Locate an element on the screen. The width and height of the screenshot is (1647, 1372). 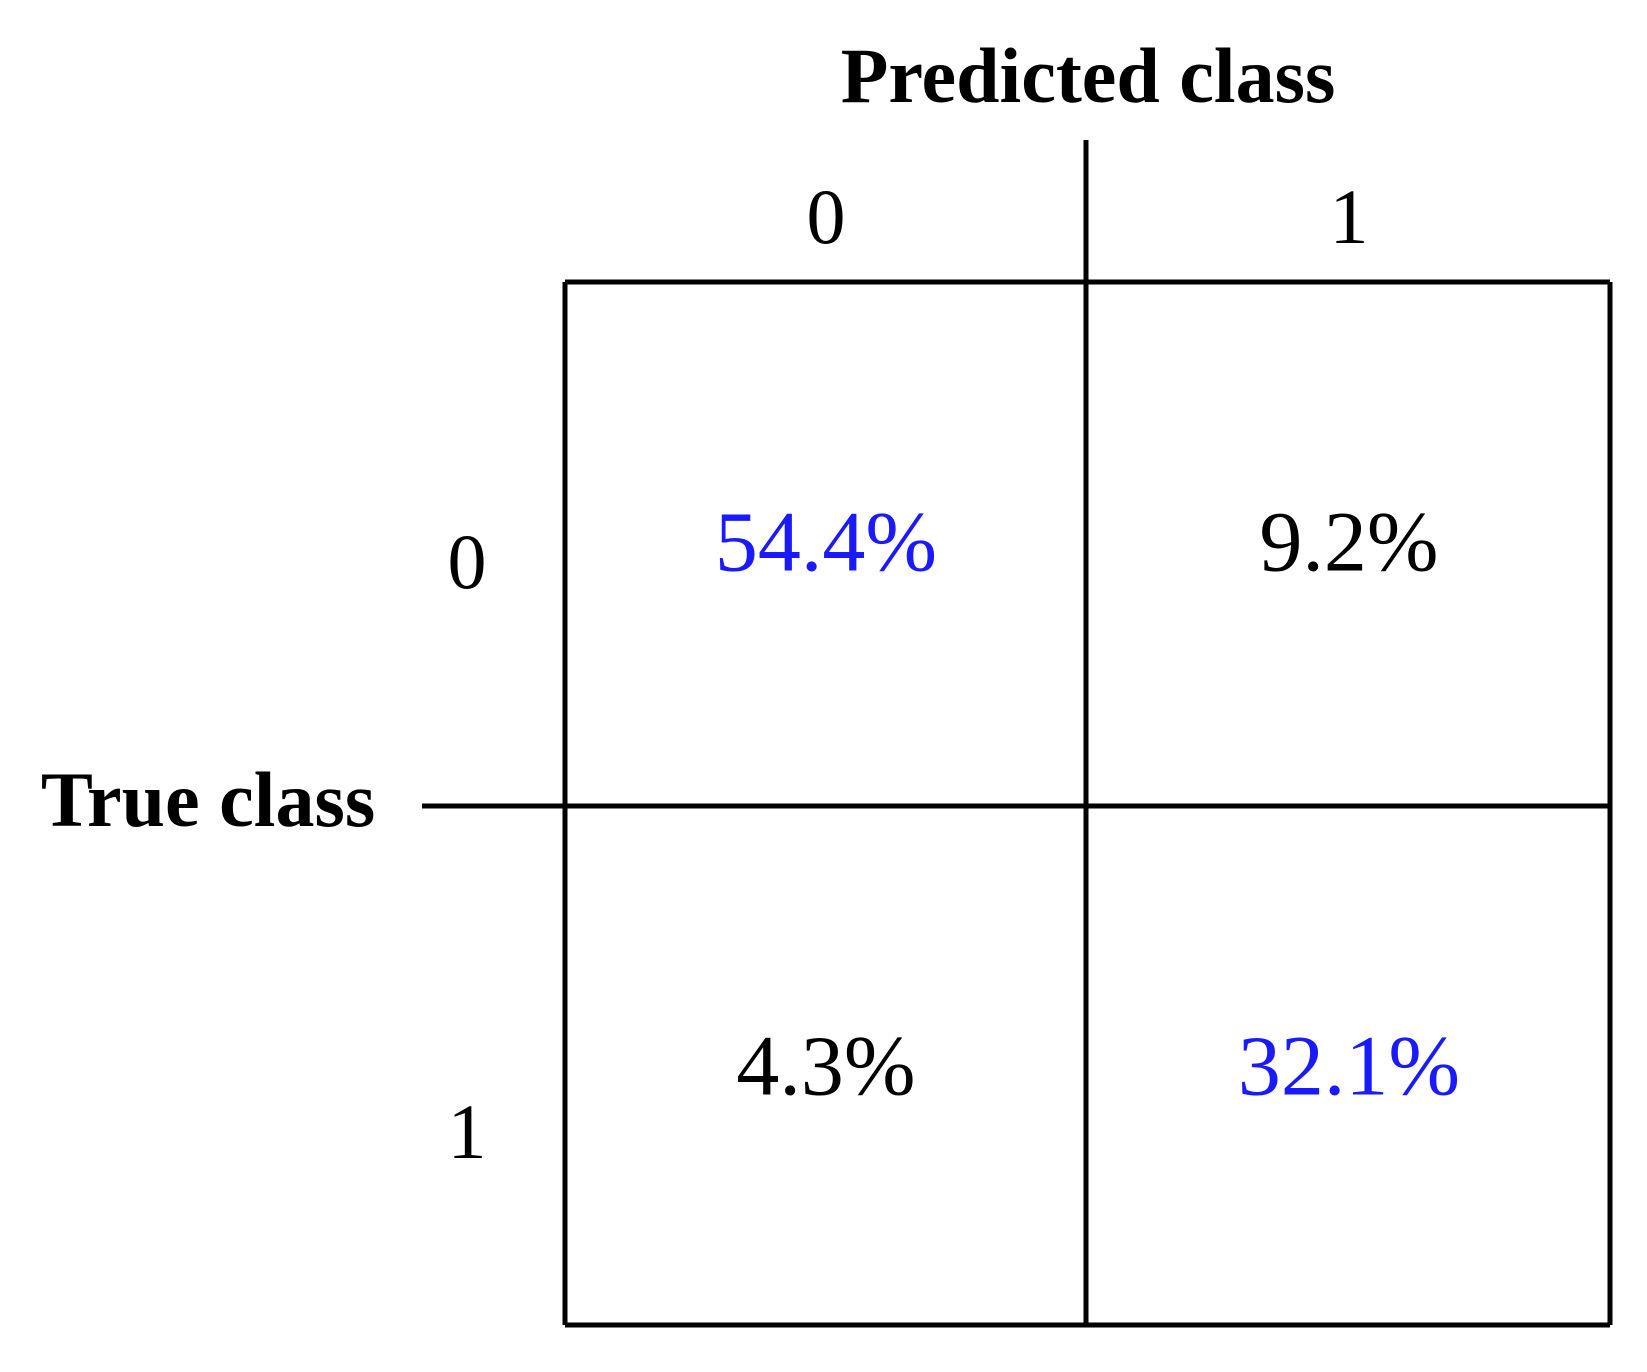
column-label: 0 is located at coordinates (826, 216).